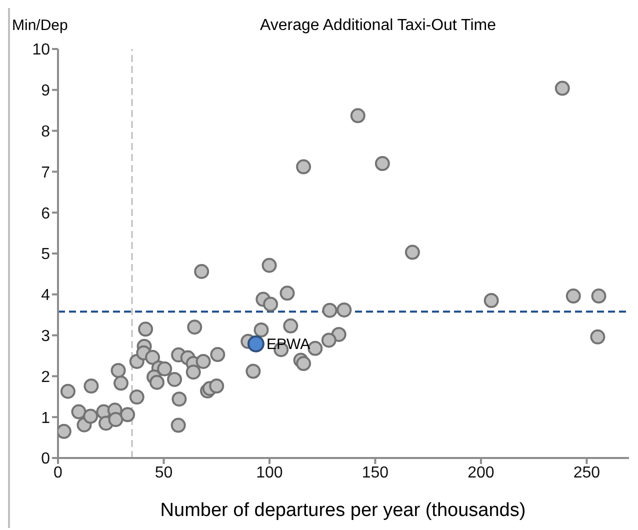 This screenshot has height=530, width=638. I want to click on y-tick-label: 1, so click(45, 418).